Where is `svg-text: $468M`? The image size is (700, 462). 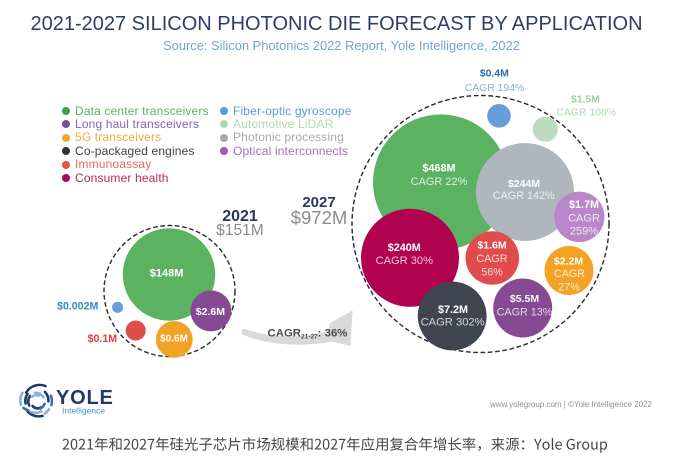
svg-text: $468M is located at coordinates (438, 169).